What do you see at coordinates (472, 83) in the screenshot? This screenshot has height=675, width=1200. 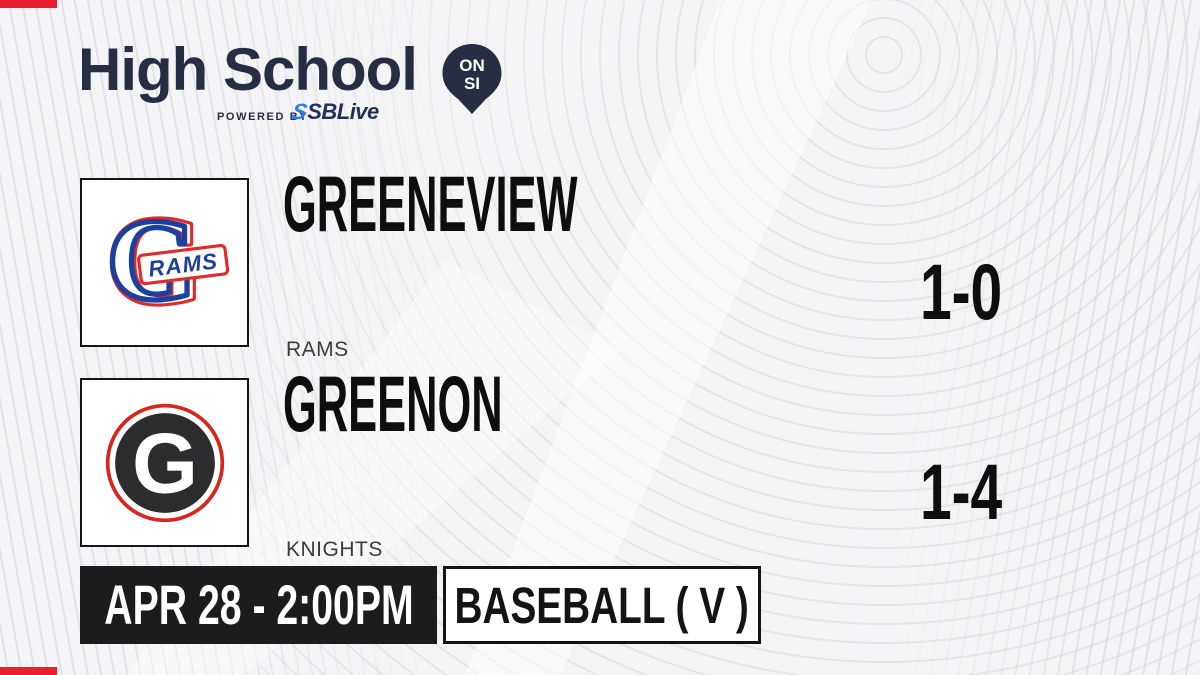 I see `pin-text-si: SI` at bounding box center [472, 83].